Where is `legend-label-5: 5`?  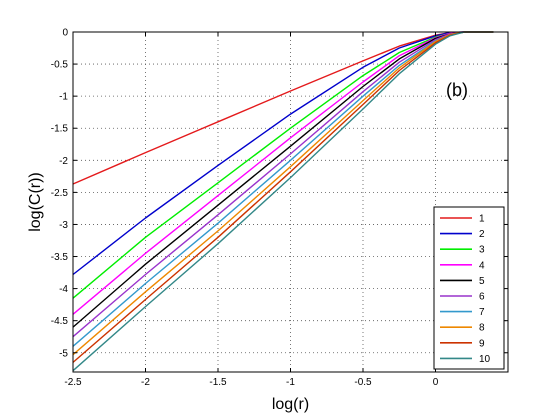
legend-label-5: 5 is located at coordinates (482, 281).